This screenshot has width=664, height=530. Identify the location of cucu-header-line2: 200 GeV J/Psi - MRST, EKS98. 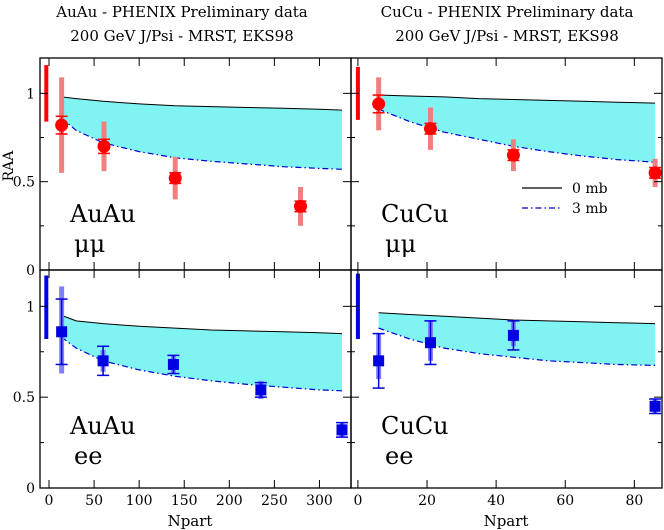
(507, 36).